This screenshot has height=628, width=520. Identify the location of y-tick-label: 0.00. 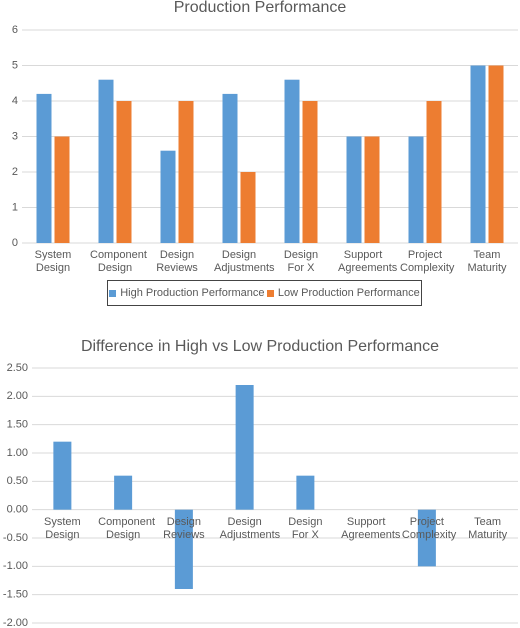
(17, 510).